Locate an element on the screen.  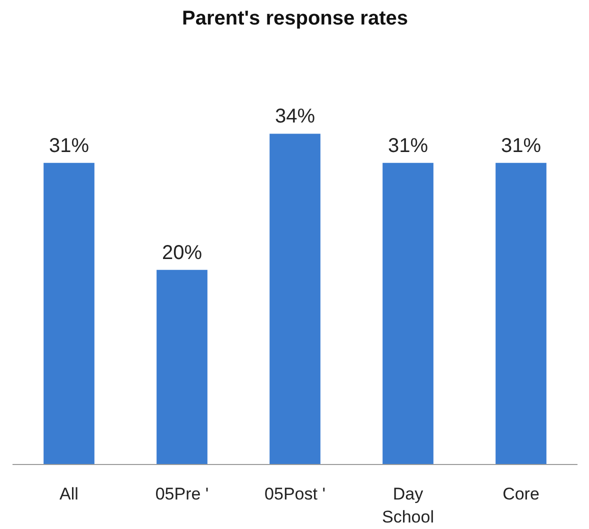
x-tick-label: Day School is located at coordinates (408, 505).